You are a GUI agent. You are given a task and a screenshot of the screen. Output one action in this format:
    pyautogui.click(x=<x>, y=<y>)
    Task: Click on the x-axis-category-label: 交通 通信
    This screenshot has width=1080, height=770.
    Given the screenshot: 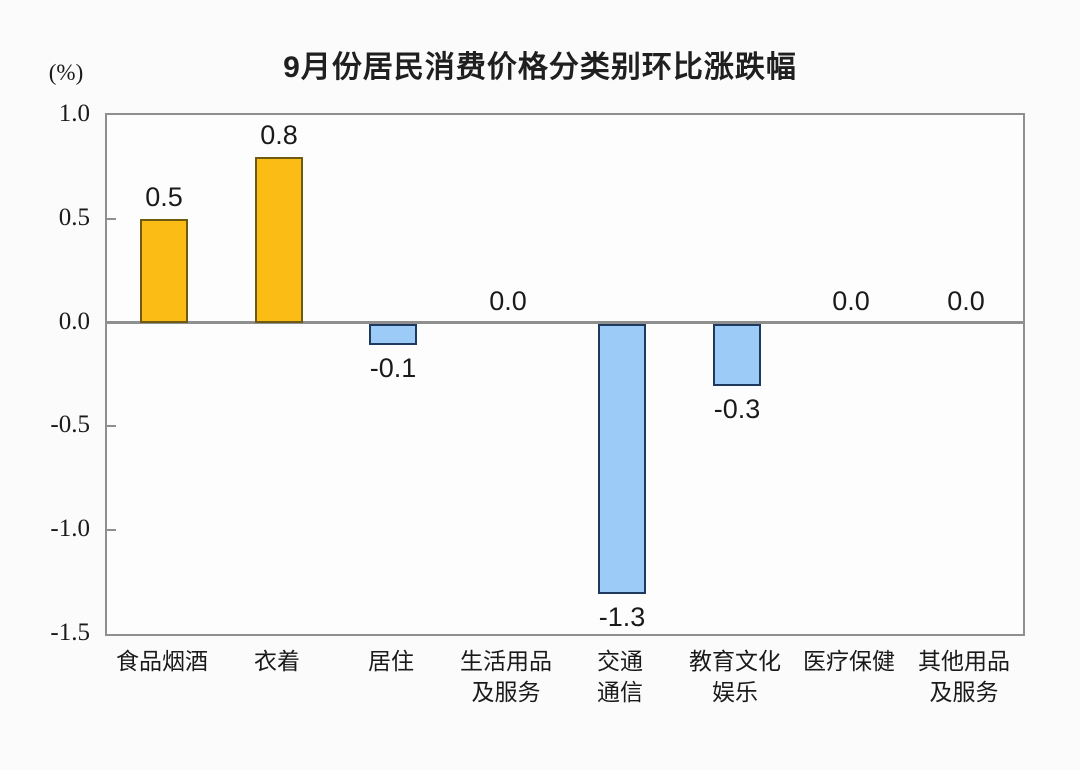 What is the action you would take?
    pyautogui.click(x=620, y=676)
    